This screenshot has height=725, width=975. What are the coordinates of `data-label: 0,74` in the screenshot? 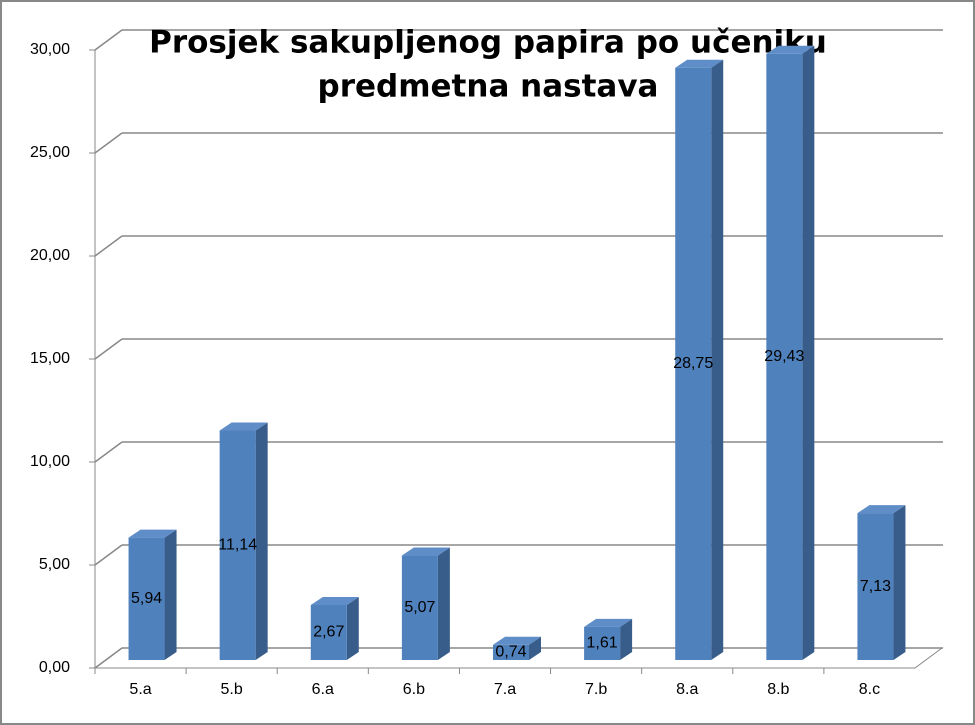 It's located at (510, 652).